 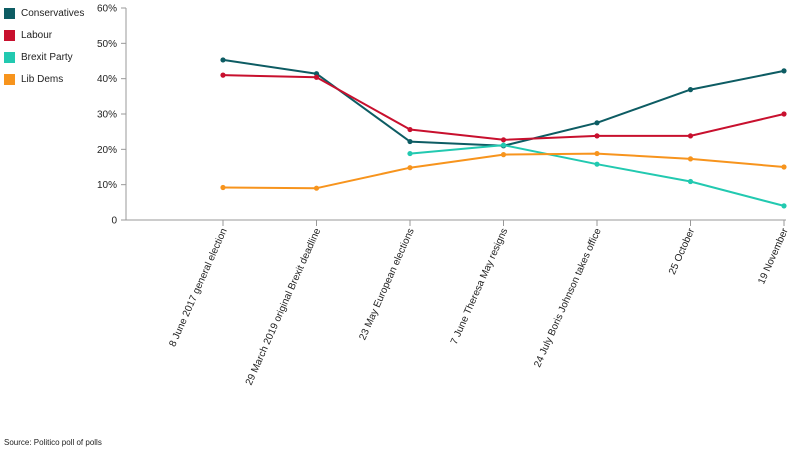 I want to click on y-tick-label: 60%, so click(x=107, y=9).